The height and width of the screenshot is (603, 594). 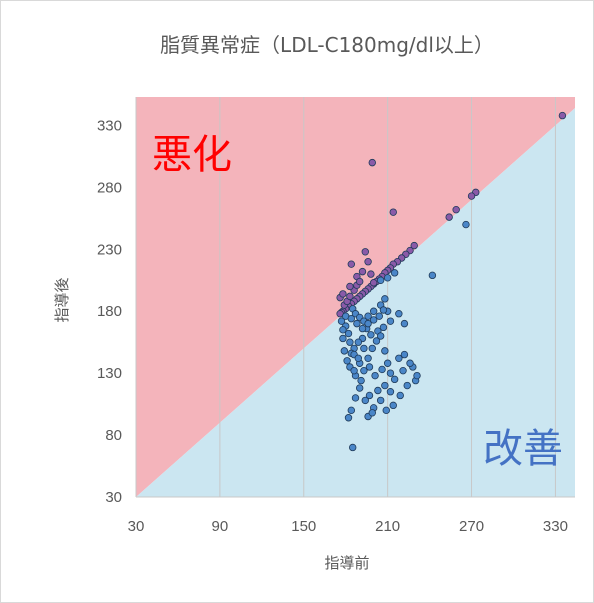 What do you see at coordinates (303, 526) in the screenshot?
I see `x-tick-label: 150` at bounding box center [303, 526].